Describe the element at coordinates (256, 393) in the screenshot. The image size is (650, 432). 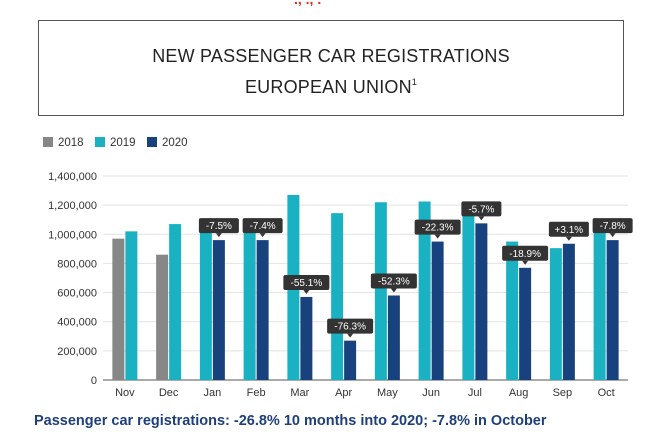
I see `x-tick-label: Feb` at that location.